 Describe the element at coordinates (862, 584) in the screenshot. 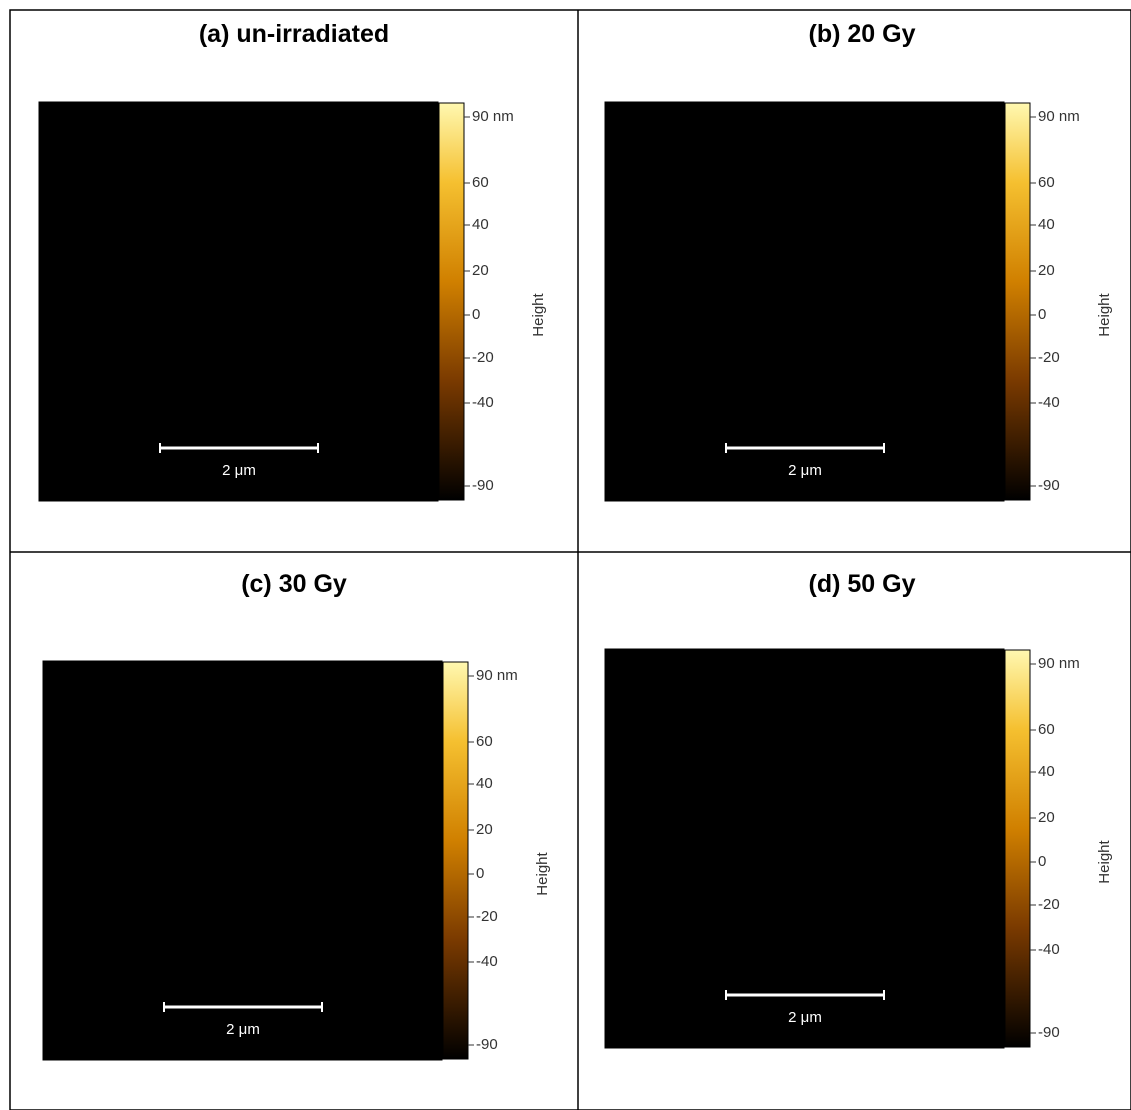

I see `panel-title: (d) 50 Gy` at that location.